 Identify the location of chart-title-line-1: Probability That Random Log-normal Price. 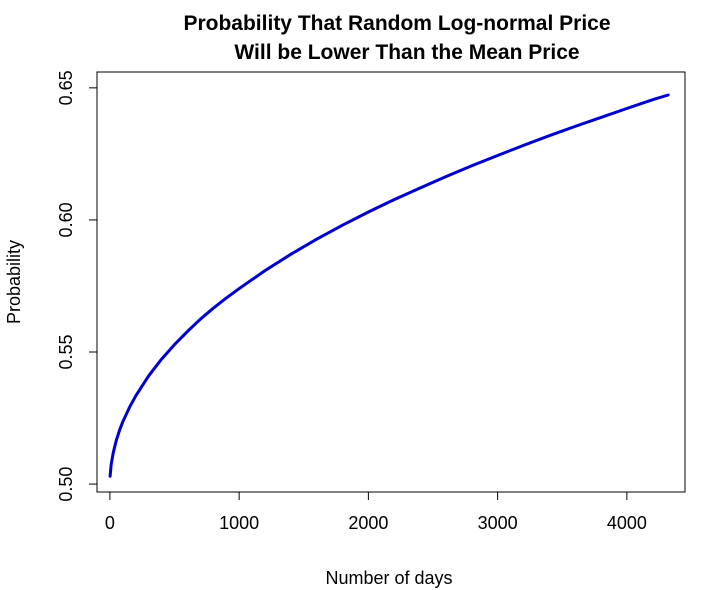
(396, 23).